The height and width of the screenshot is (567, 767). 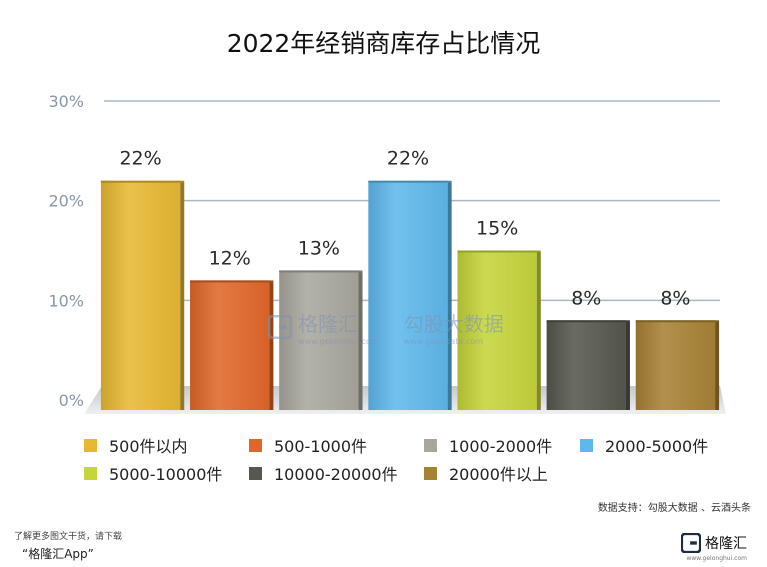 I want to click on legend-item: 500-1000件, so click(x=308, y=445).